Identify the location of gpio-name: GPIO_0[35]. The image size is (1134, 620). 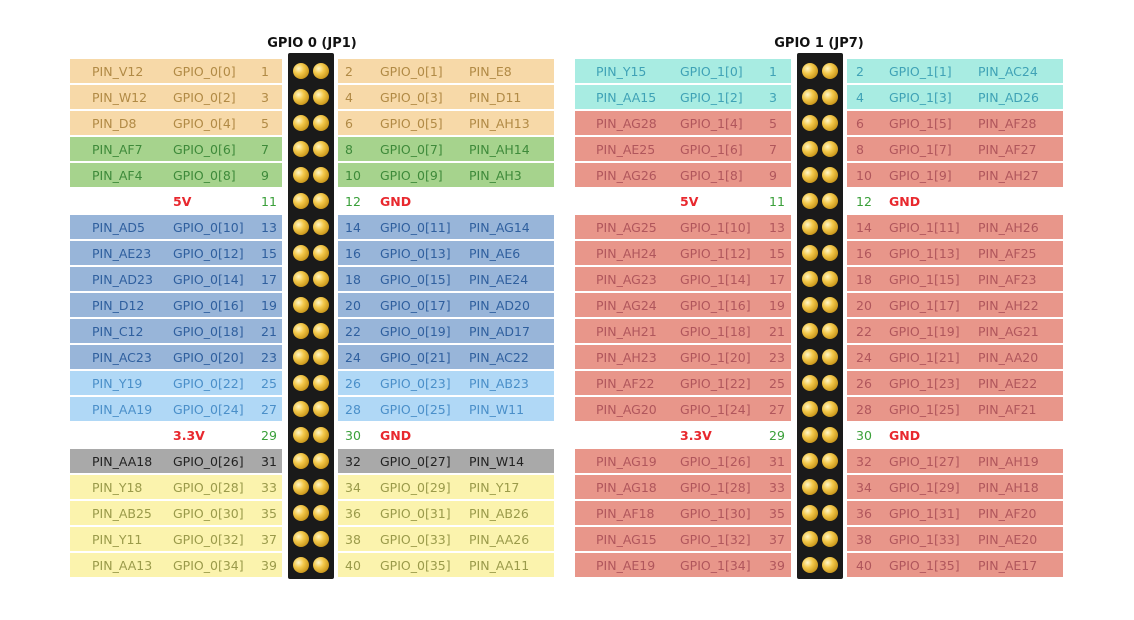
(415, 565).